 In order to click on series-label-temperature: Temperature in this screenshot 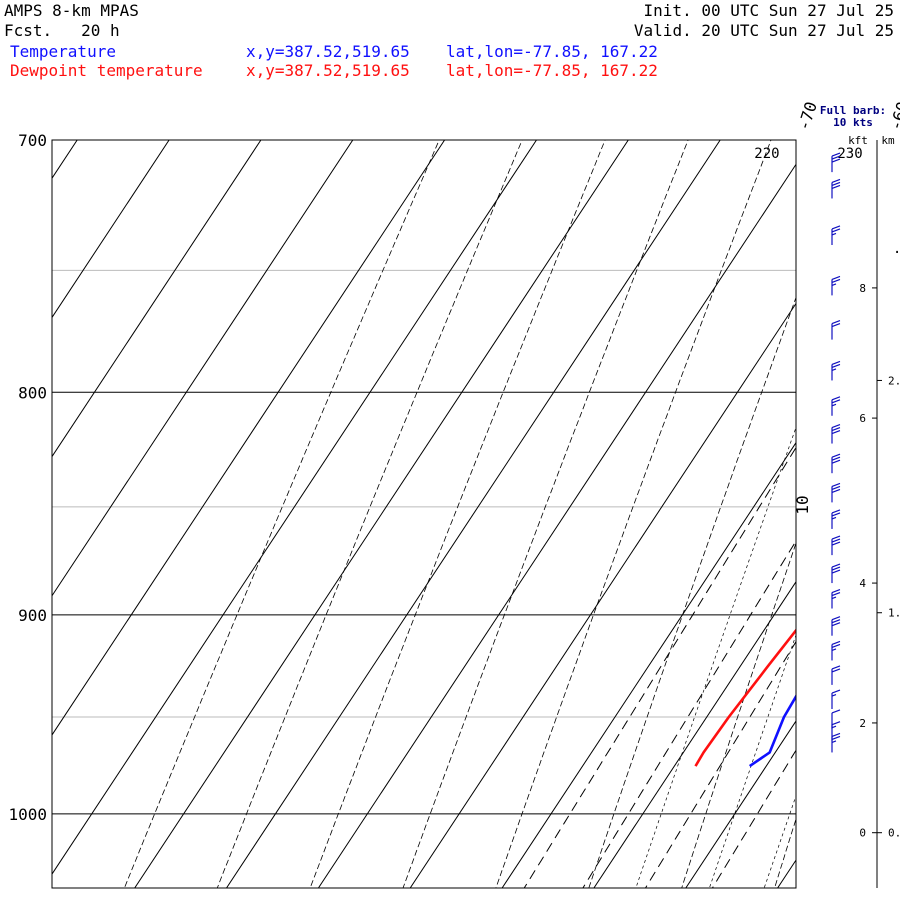, I will do `click(63, 51)`.